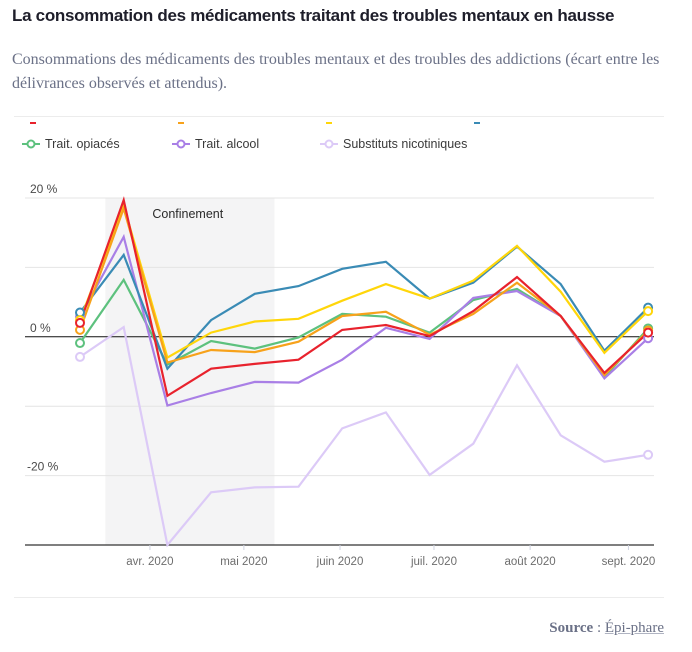 Image resolution: width=692 pixels, height=652 pixels. What do you see at coordinates (405, 144) in the screenshot?
I see `legend-label: Substituts nicotiniques` at bounding box center [405, 144].